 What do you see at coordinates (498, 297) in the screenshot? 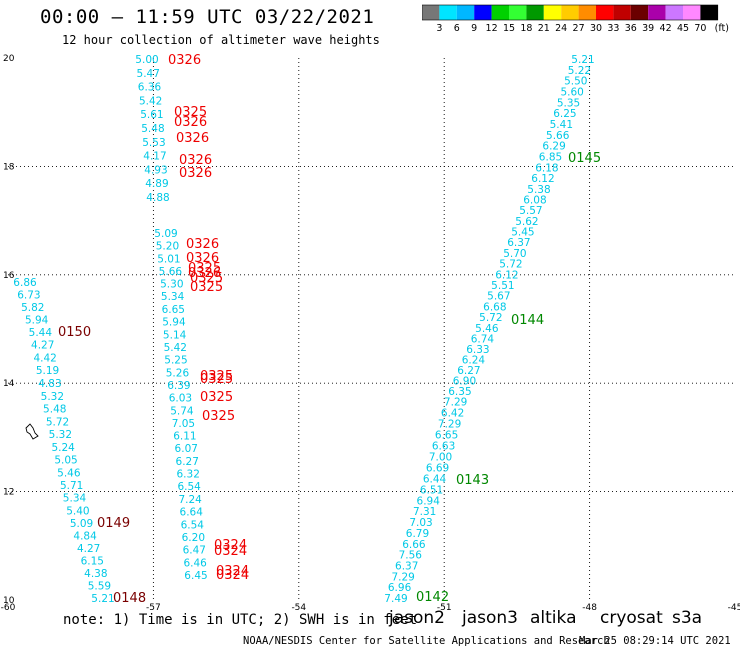
I see `wave-height-label: 5.67` at bounding box center [498, 297].